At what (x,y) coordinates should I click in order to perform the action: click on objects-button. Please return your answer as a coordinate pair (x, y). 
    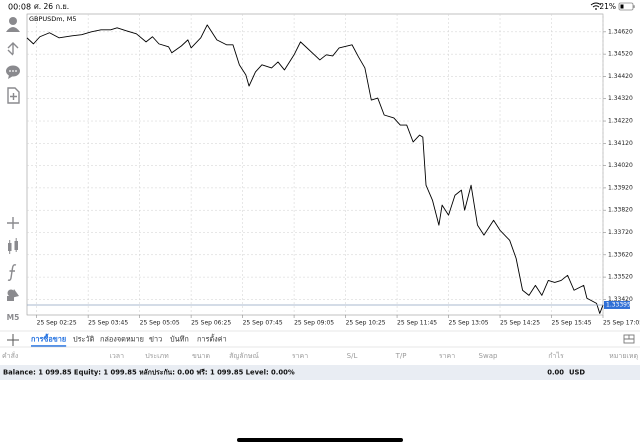
    Looking at the image, I should click on (13, 295).